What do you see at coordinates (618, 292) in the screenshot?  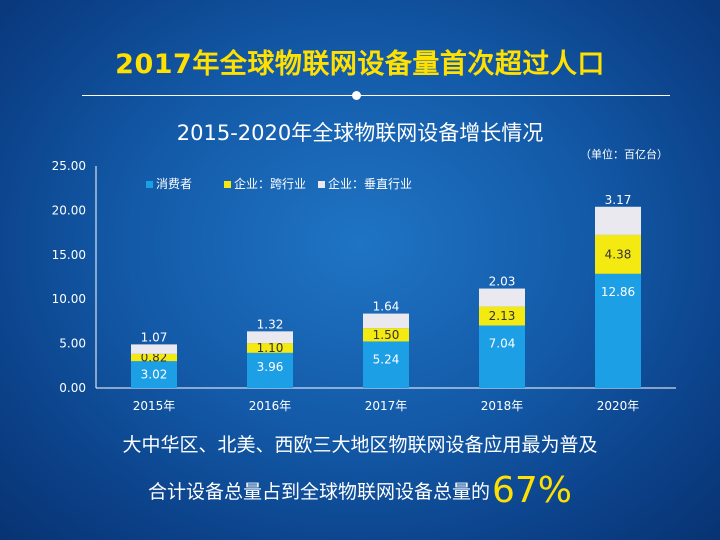 I see `data-label: 12.86` at bounding box center [618, 292].